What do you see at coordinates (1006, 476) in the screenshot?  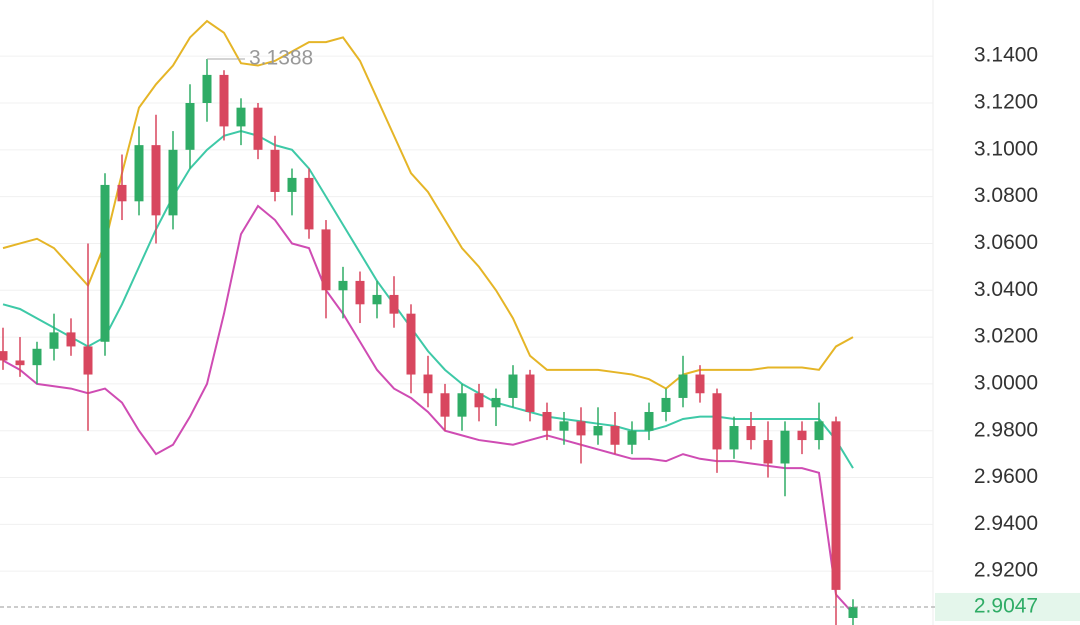 I see `y-tick-label: 2.9600` at bounding box center [1006, 476].